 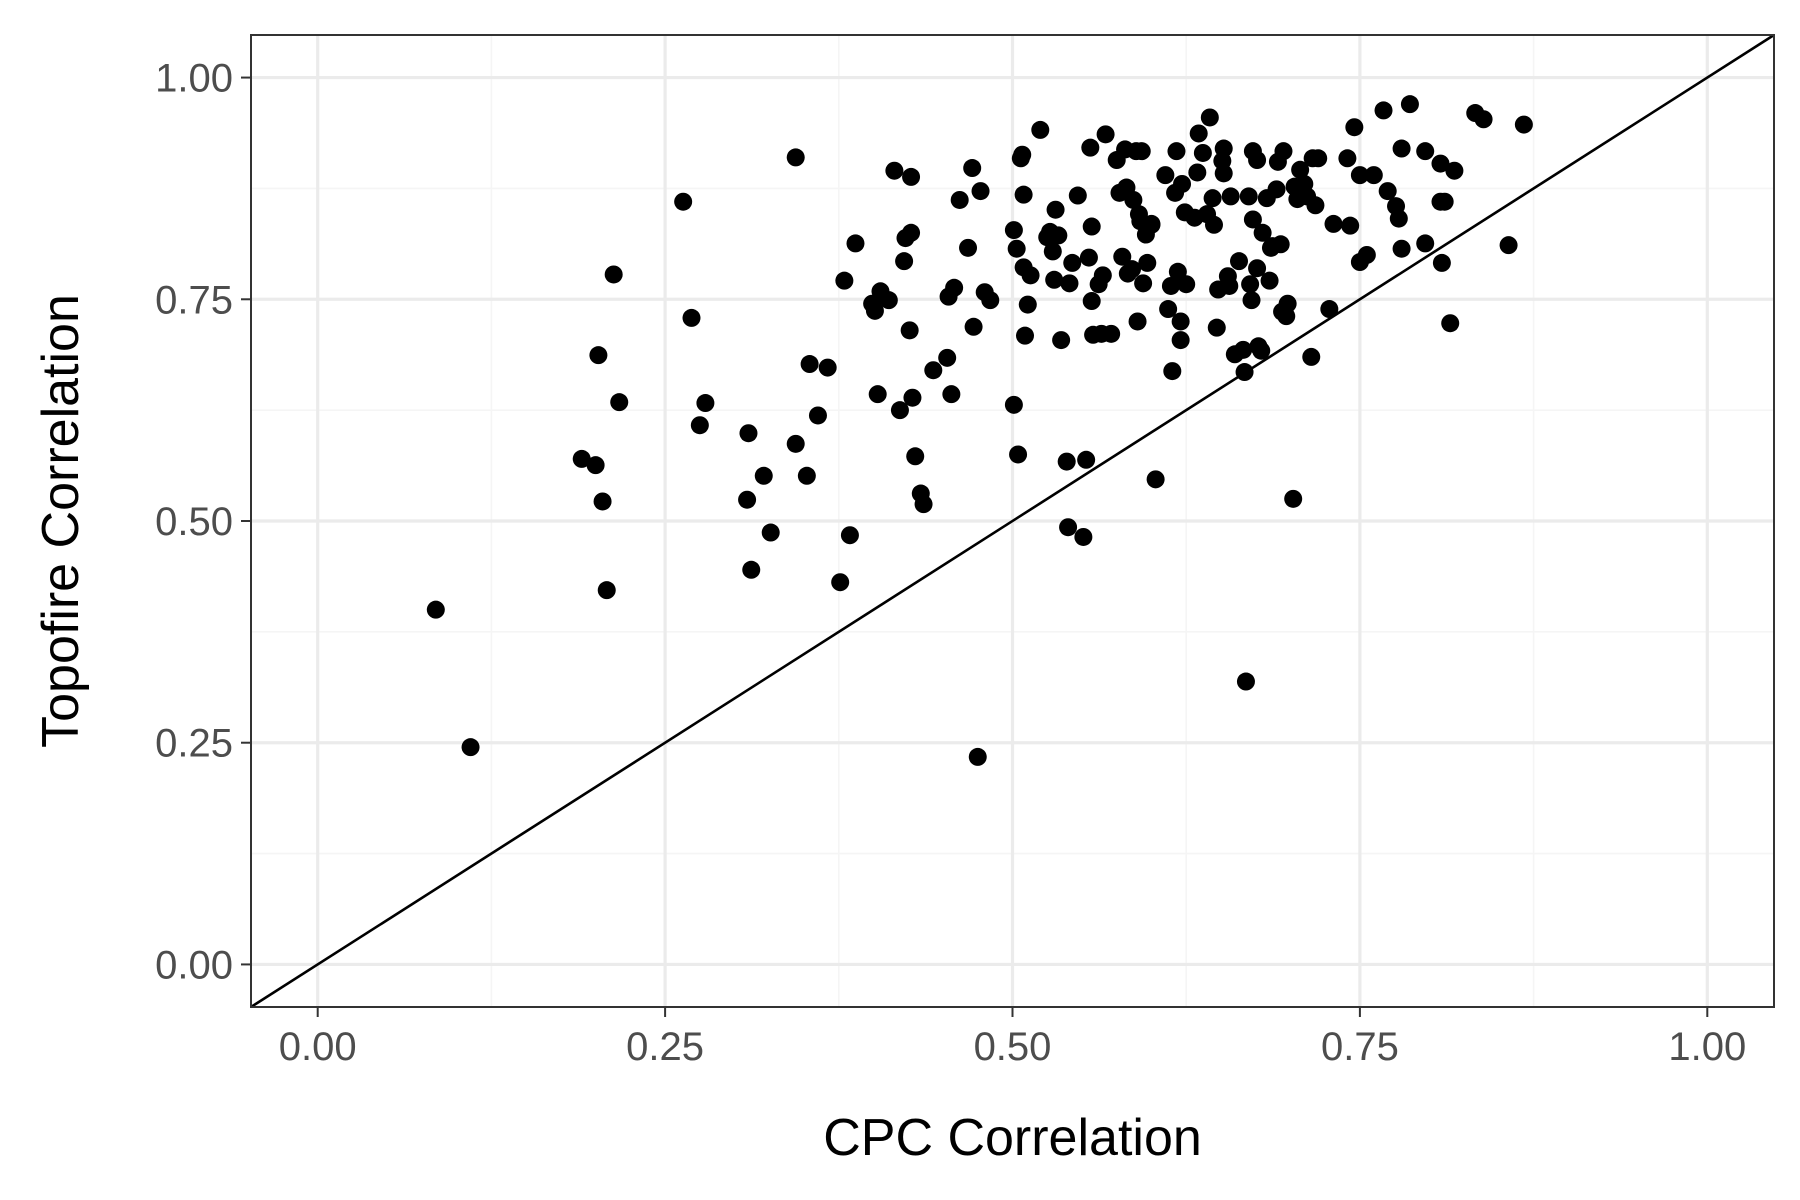 What do you see at coordinates (318, 1047) in the screenshot?
I see `x-tick-label: 0.00` at bounding box center [318, 1047].